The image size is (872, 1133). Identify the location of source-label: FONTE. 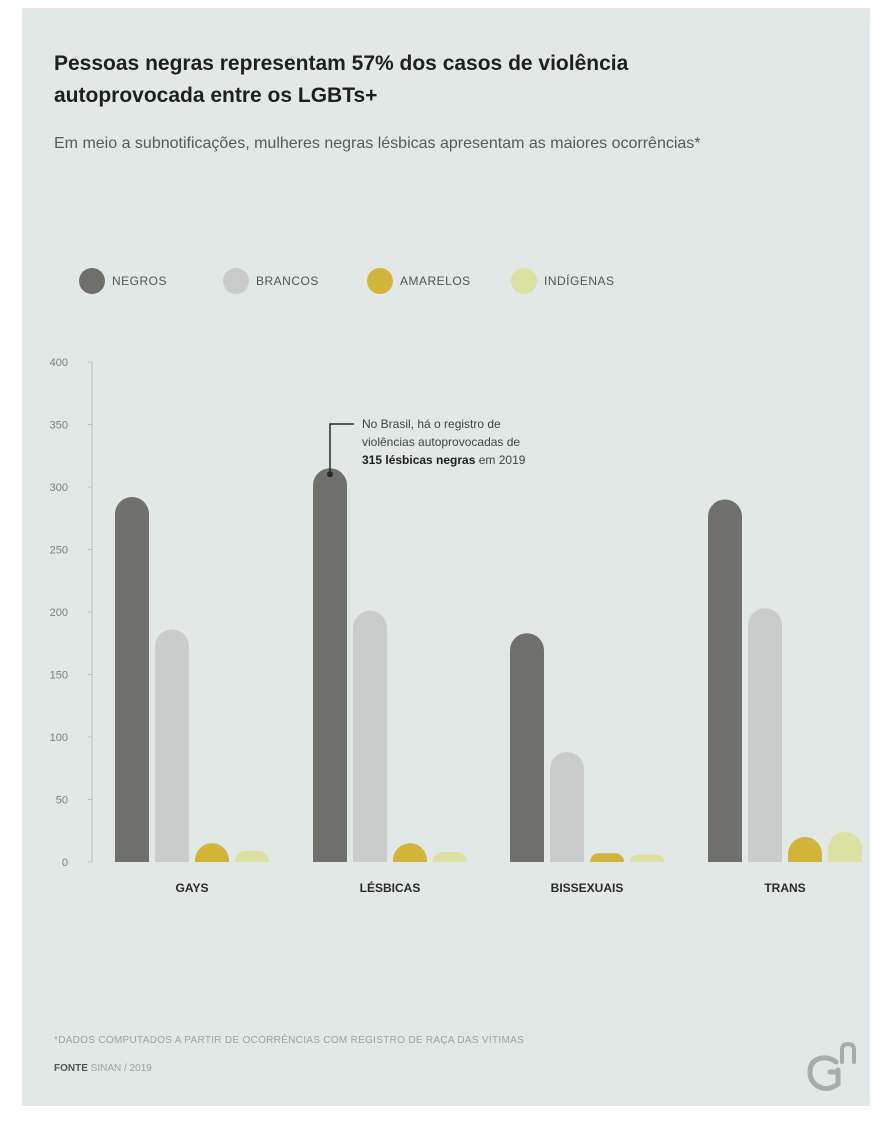
(71, 1068).